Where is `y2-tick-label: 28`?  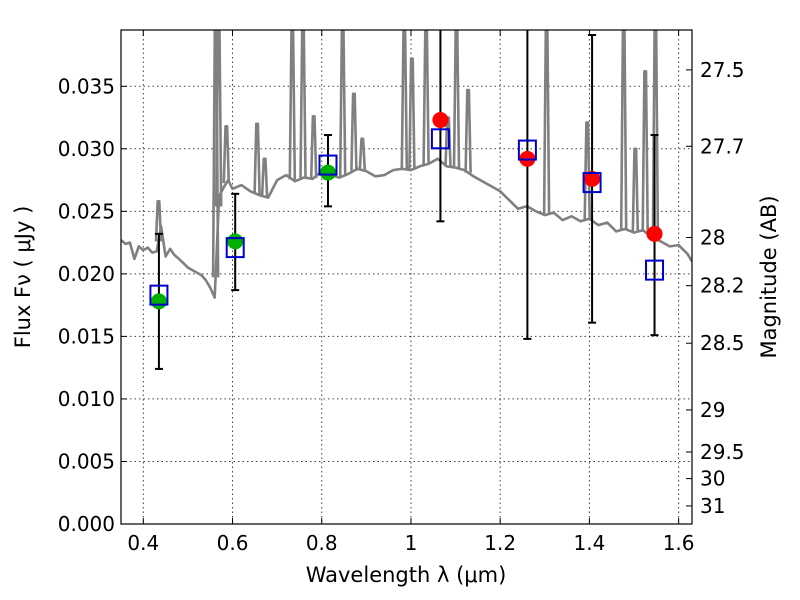
y2-tick-label: 28 is located at coordinates (712, 237).